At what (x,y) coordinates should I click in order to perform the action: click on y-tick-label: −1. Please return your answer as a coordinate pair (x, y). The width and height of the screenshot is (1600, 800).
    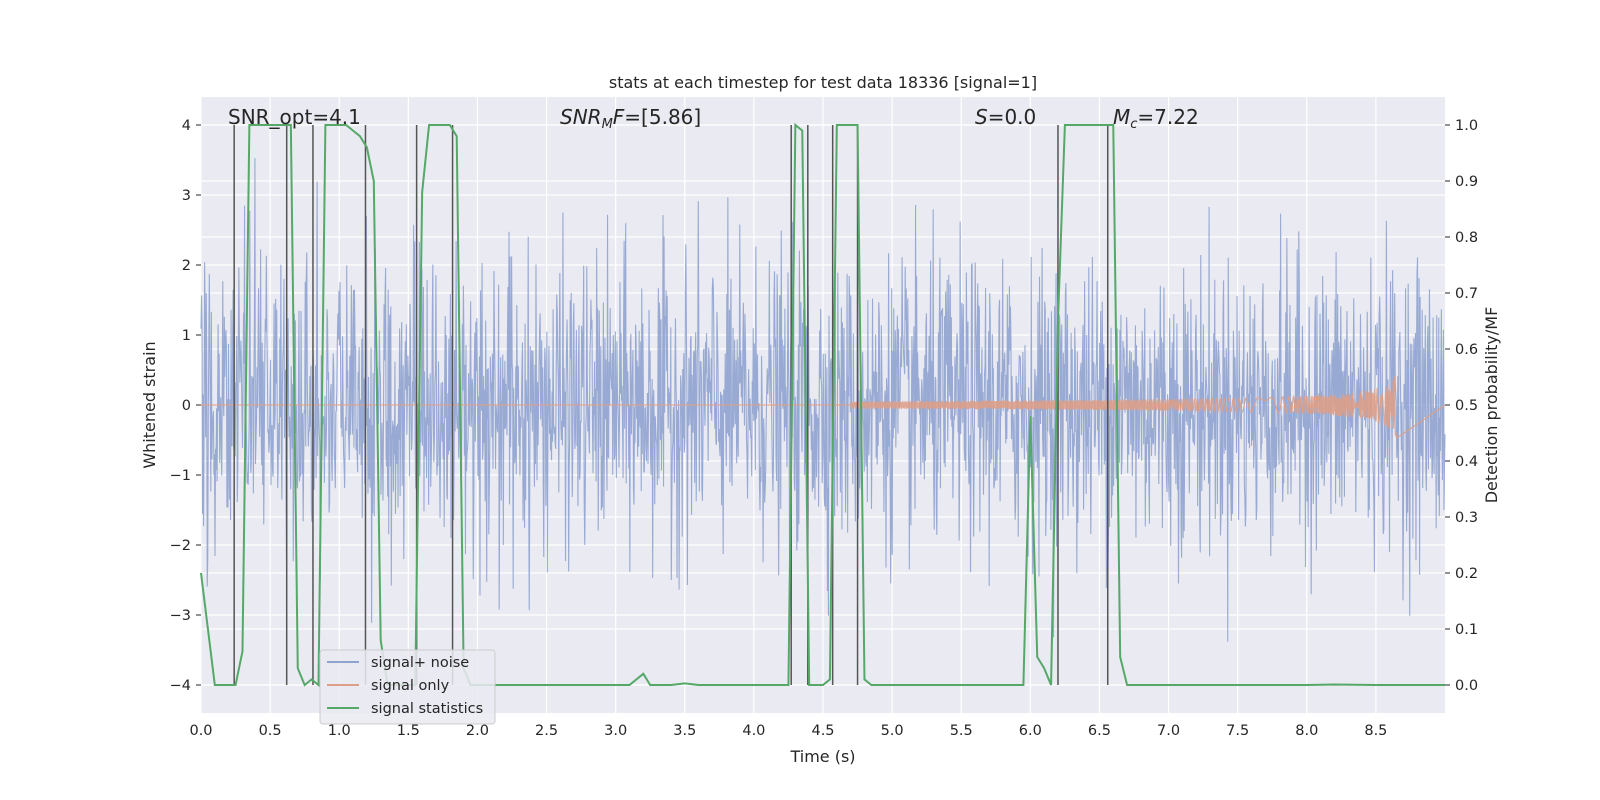
    Looking at the image, I should click on (180, 476).